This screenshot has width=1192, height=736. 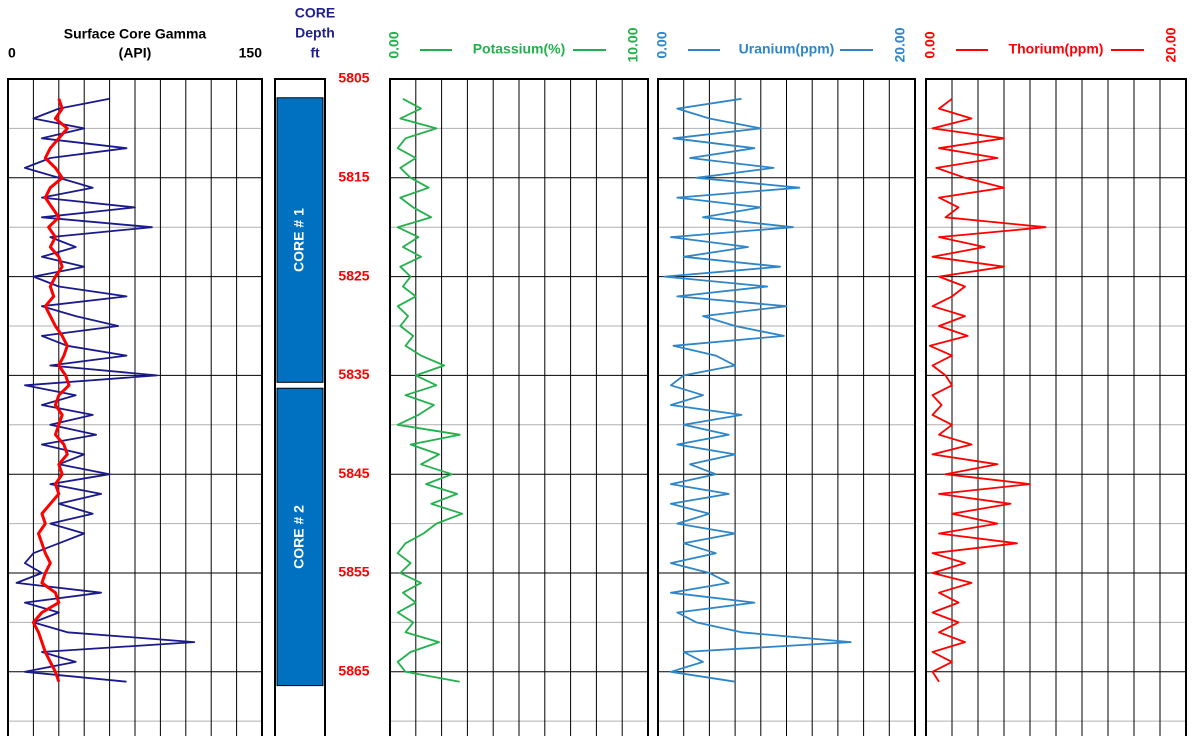 What do you see at coordinates (315, 53) in the screenshot?
I see `depth-header: ft` at bounding box center [315, 53].